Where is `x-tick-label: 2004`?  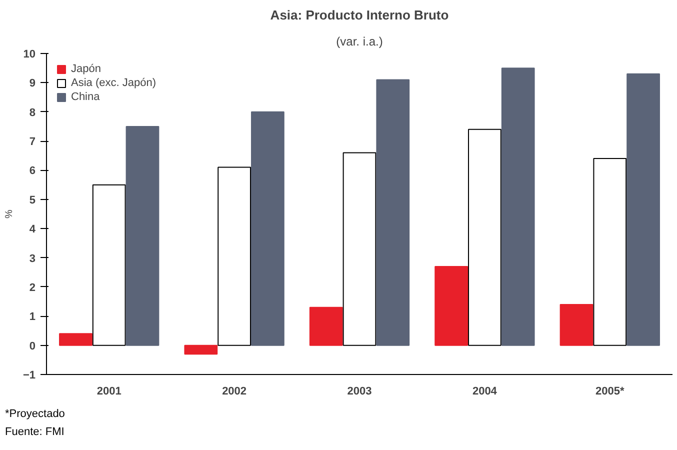 x-tick-label: 2004 is located at coordinates (485, 392).